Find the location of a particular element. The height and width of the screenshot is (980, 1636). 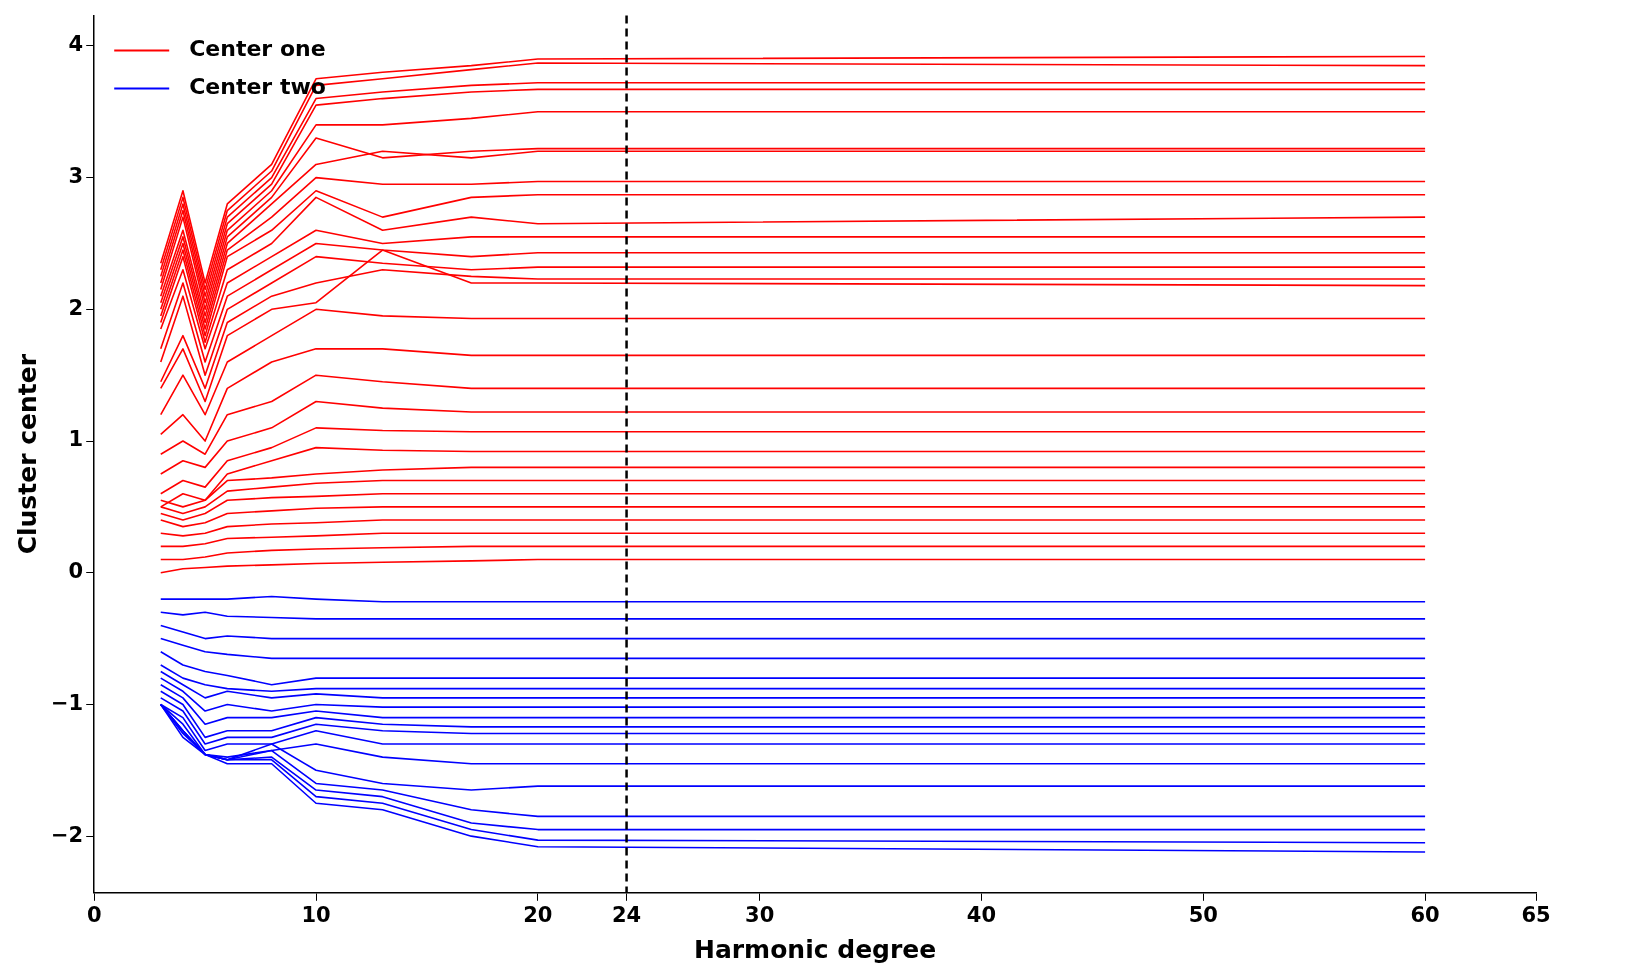

x-tick-label: 60 is located at coordinates (1425, 914).